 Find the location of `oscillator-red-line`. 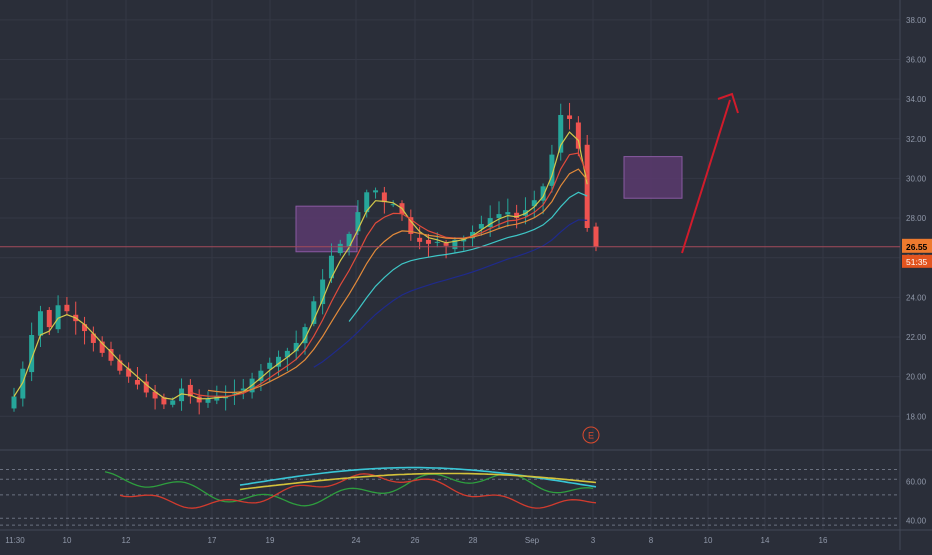

oscillator-red-line is located at coordinates (358, 491).